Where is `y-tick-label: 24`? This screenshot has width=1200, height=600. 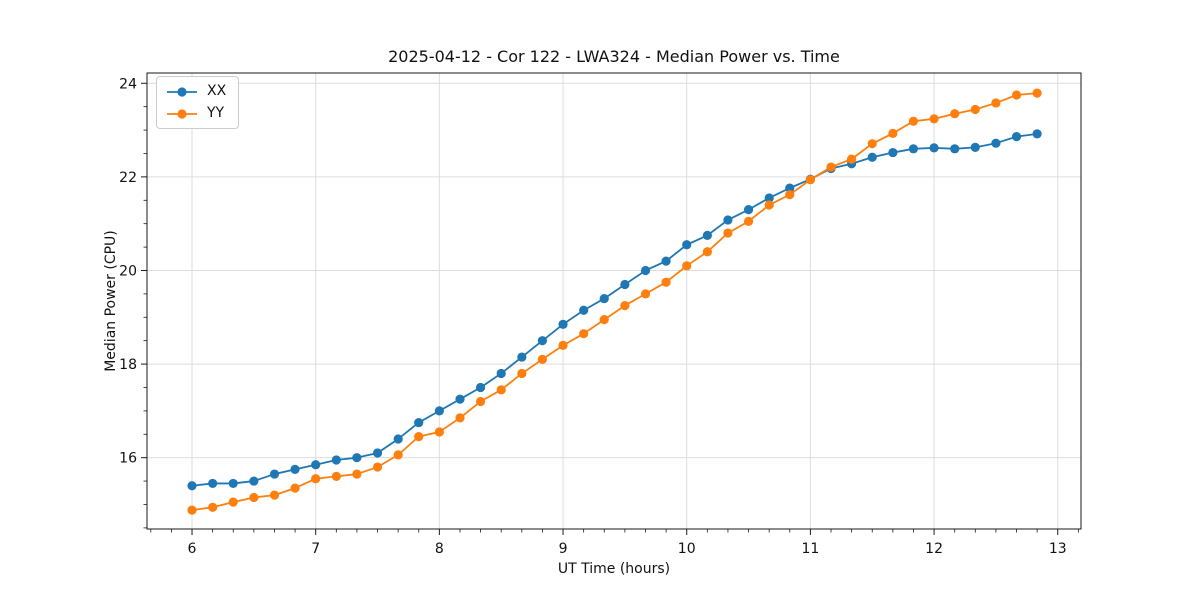 y-tick-label: 24 is located at coordinates (128, 84).